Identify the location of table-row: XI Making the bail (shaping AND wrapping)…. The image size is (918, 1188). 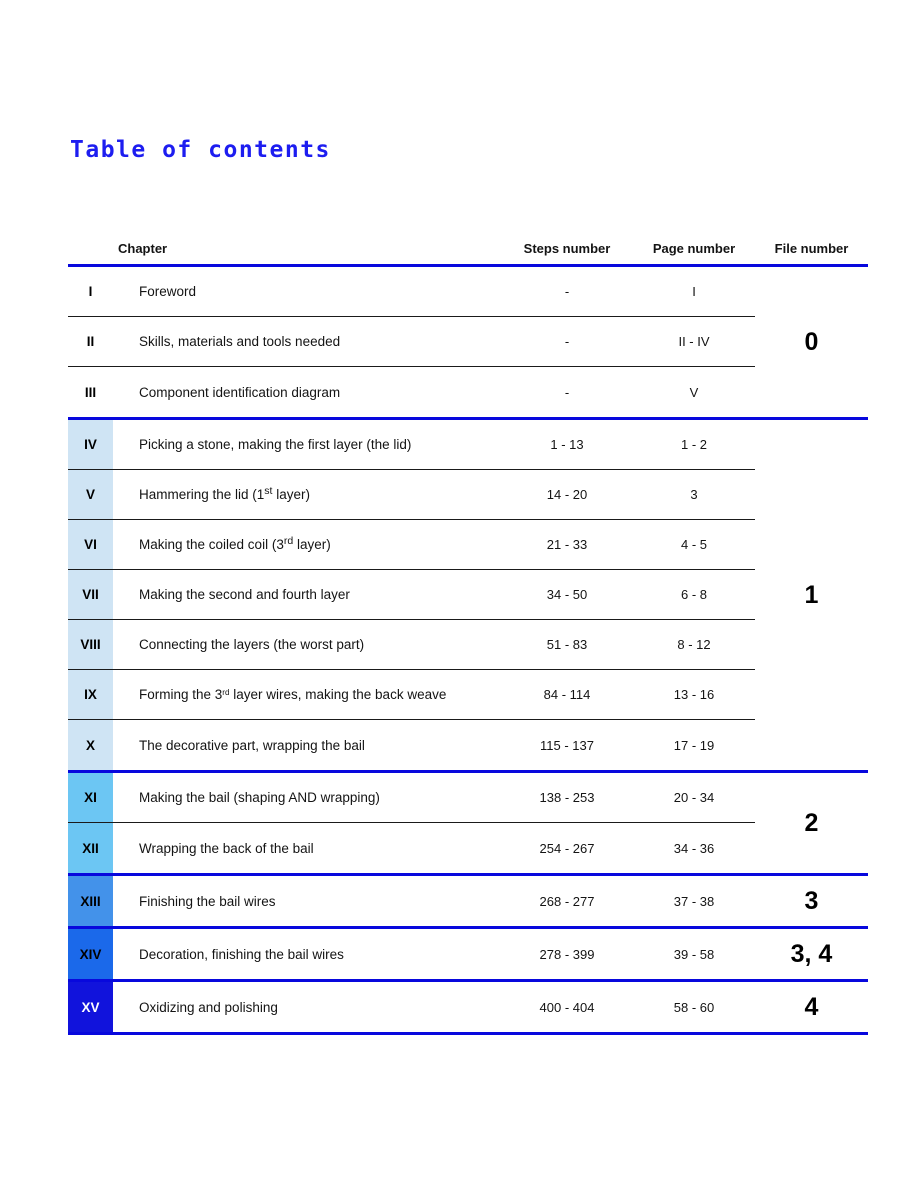
(411, 798).